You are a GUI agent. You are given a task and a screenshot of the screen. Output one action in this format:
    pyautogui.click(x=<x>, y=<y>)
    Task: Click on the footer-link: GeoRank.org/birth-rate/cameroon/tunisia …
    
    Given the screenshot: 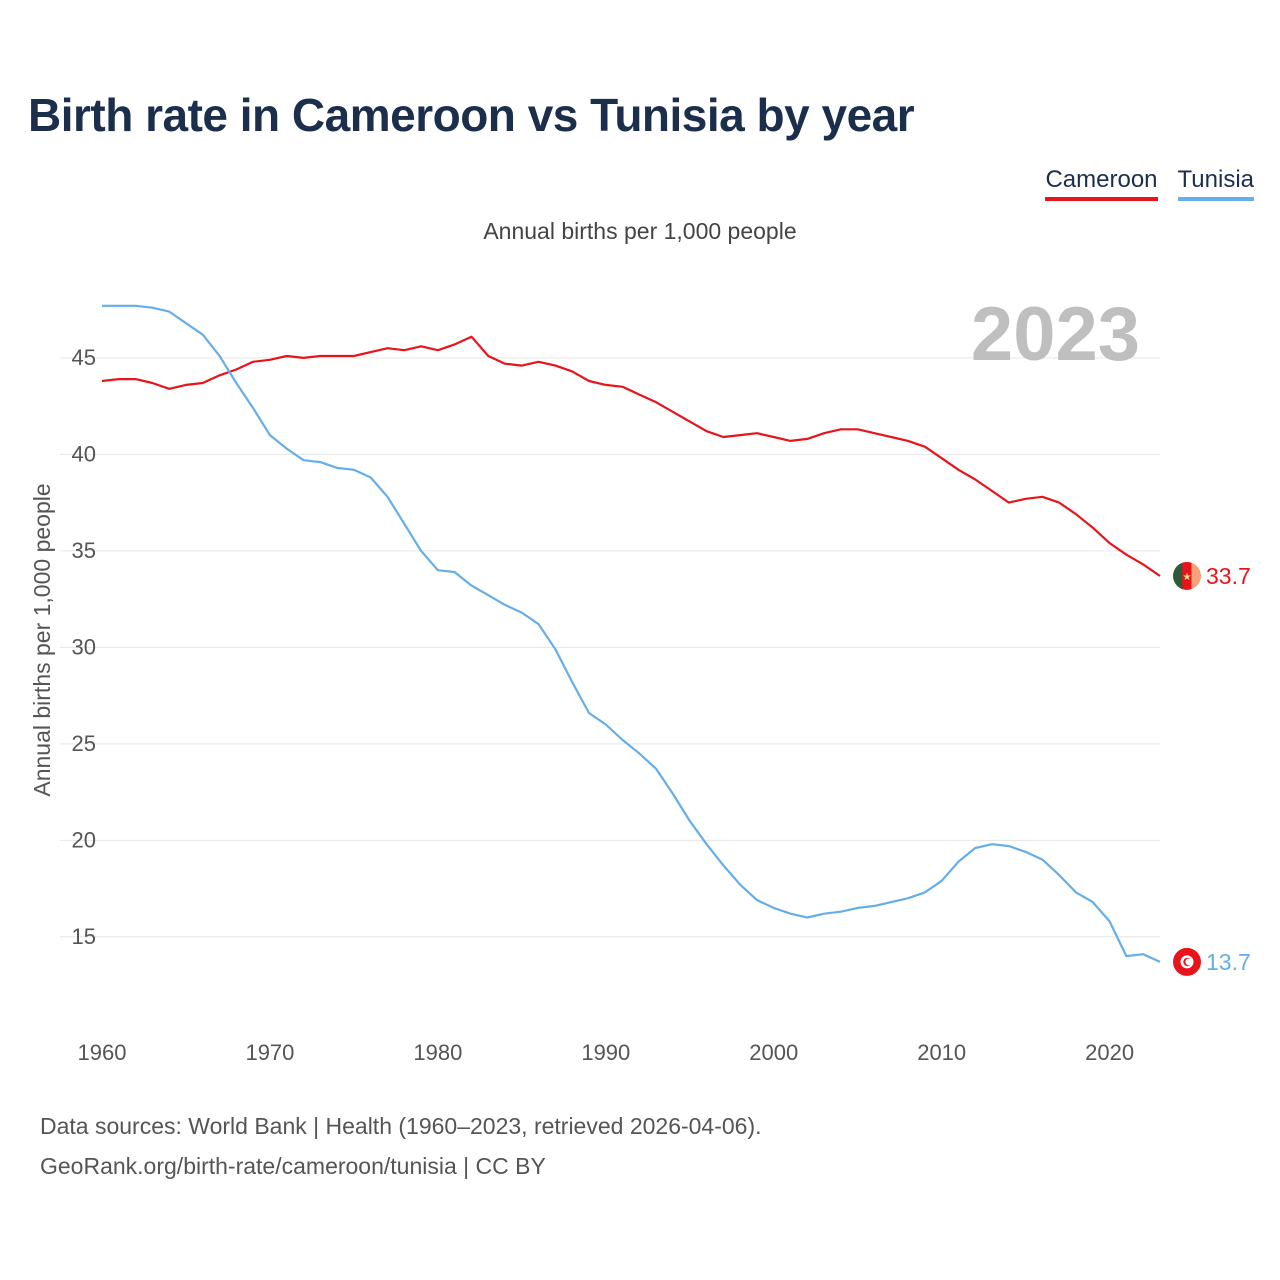 What is the action you would take?
    pyautogui.click(x=293, y=1166)
    